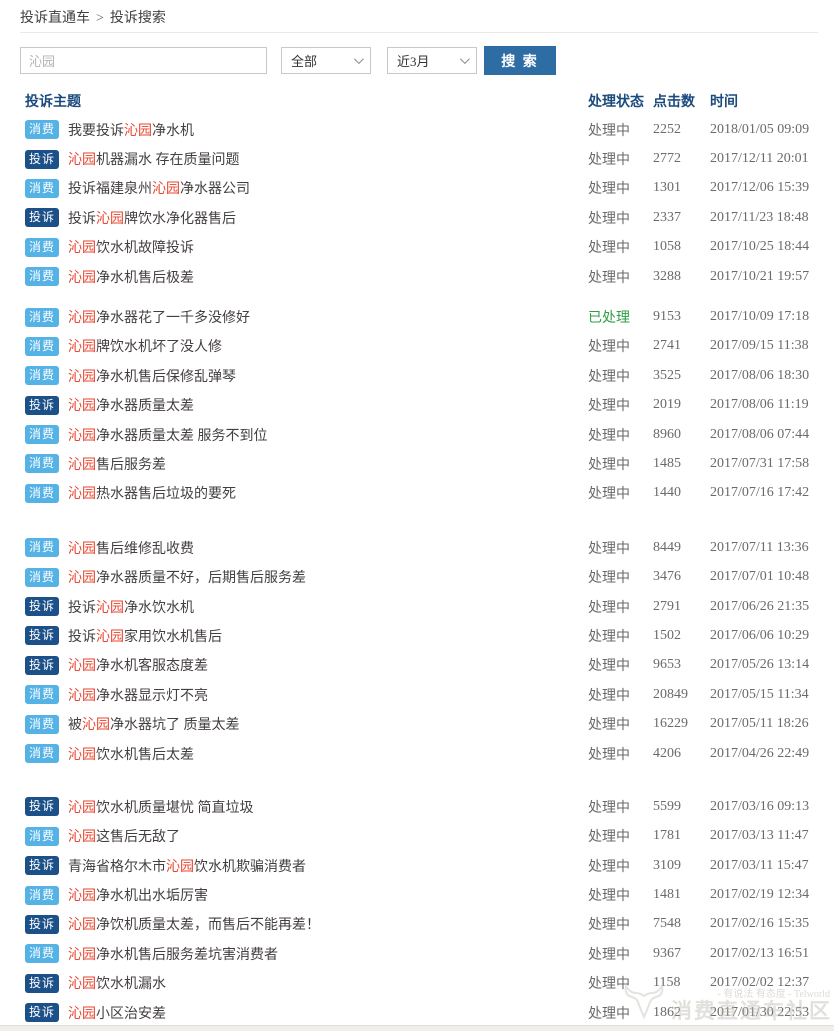 This screenshot has height=1031, width=834. What do you see at coordinates (760, 806) in the screenshot?
I see `timestamp: 2017/03/16 09:13` at bounding box center [760, 806].